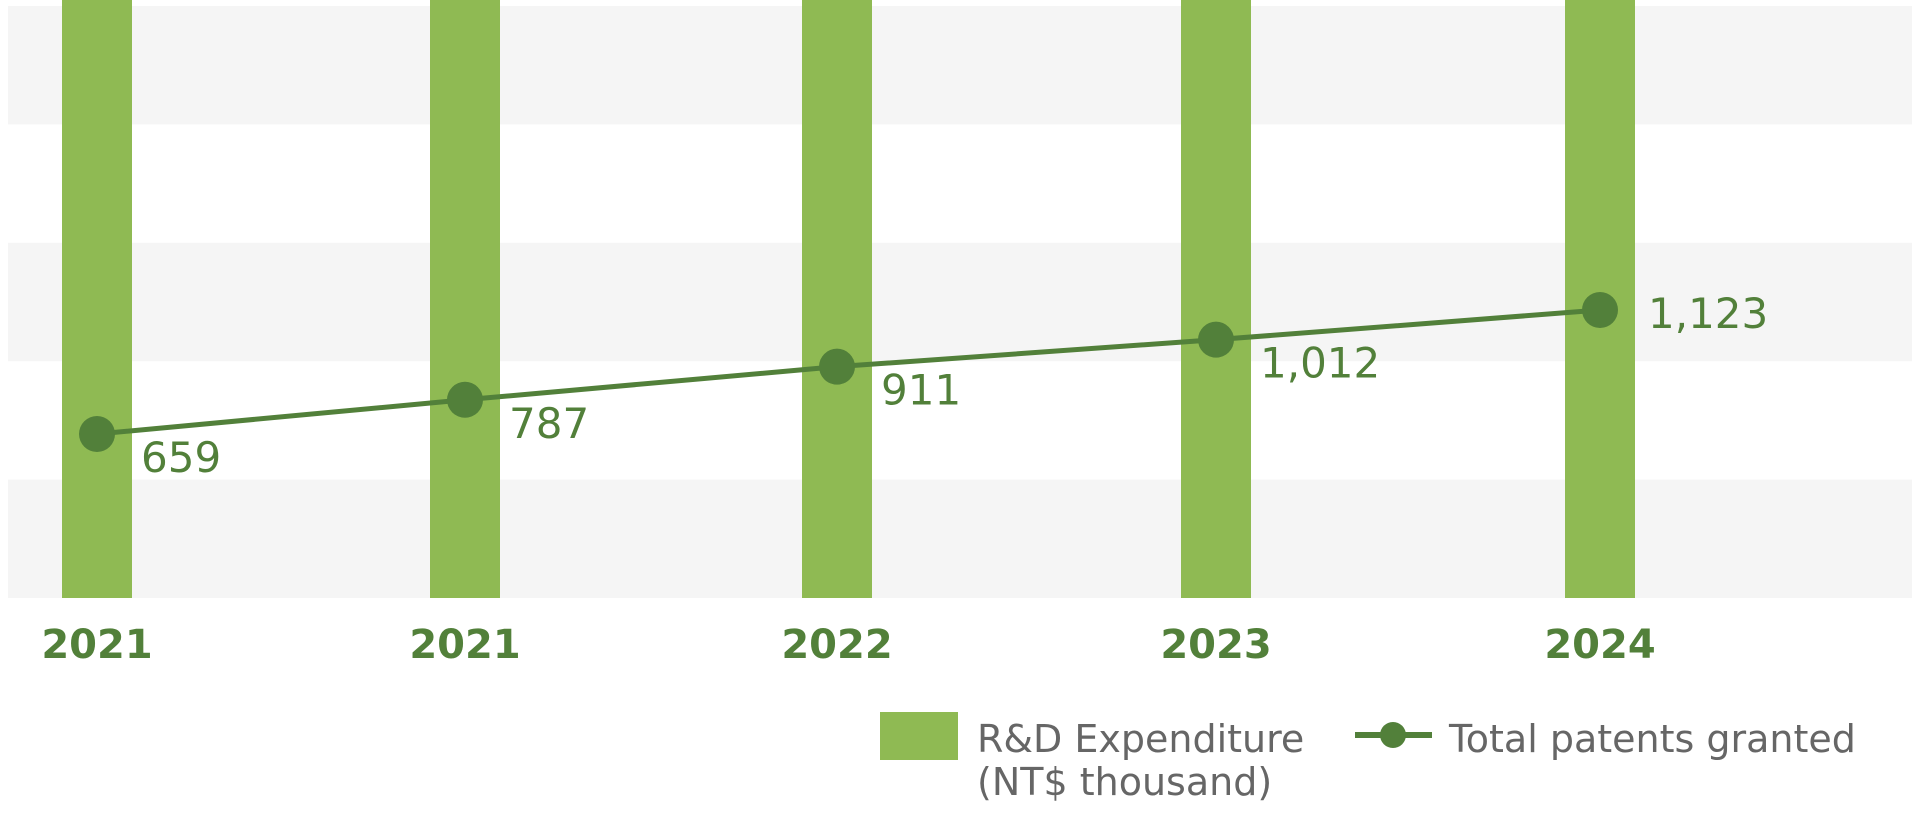  I want to click on x-tick-label: 2022, so click(836, 645).